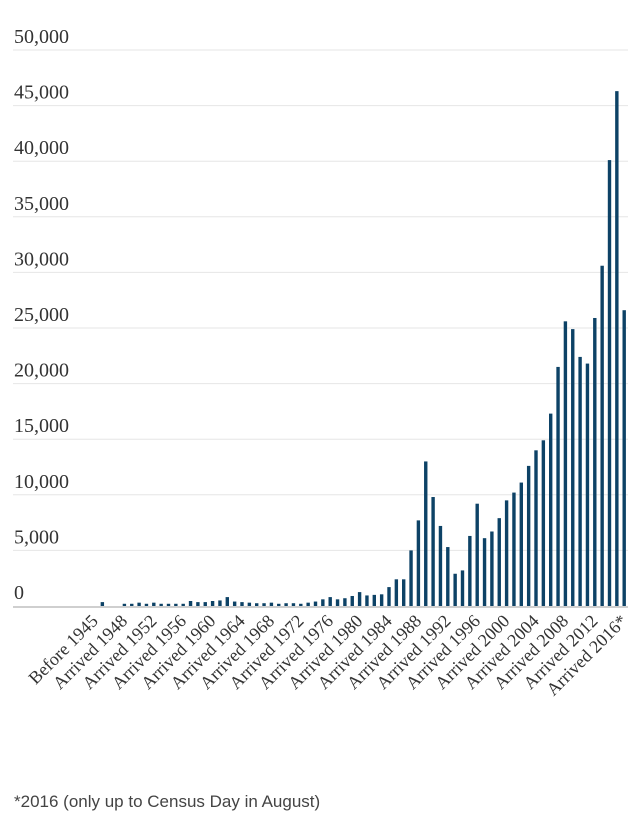  Describe the element at coordinates (41, 37) in the screenshot. I see `y-tick-label: 50,000` at that location.